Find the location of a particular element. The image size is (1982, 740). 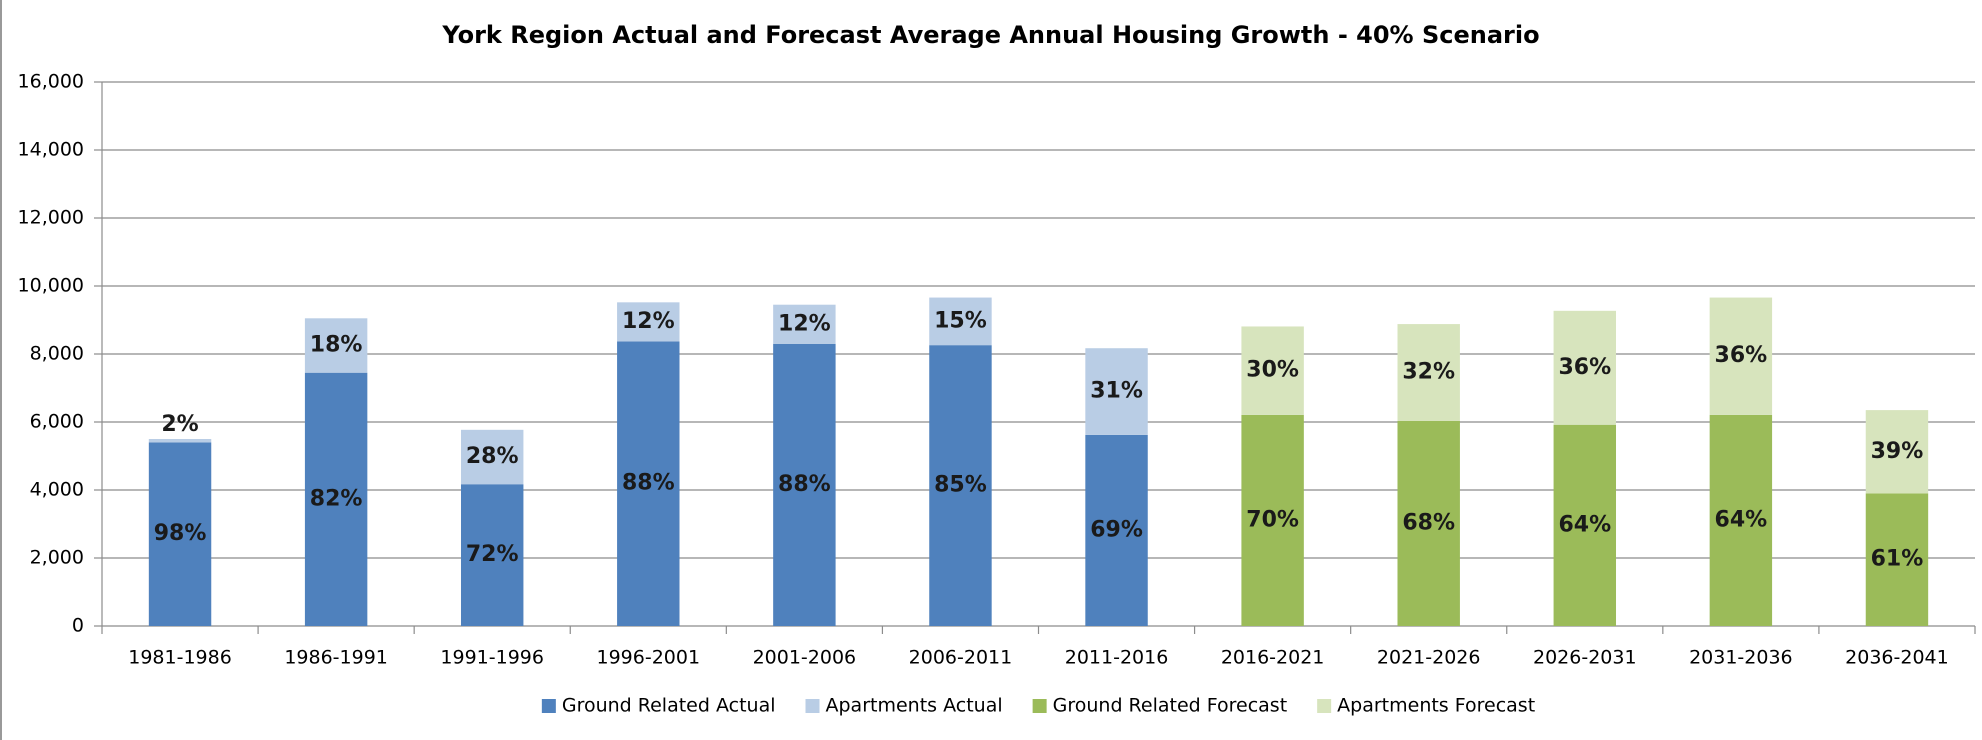

y-tick-label: 12,000 is located at coordinates (51, 218).